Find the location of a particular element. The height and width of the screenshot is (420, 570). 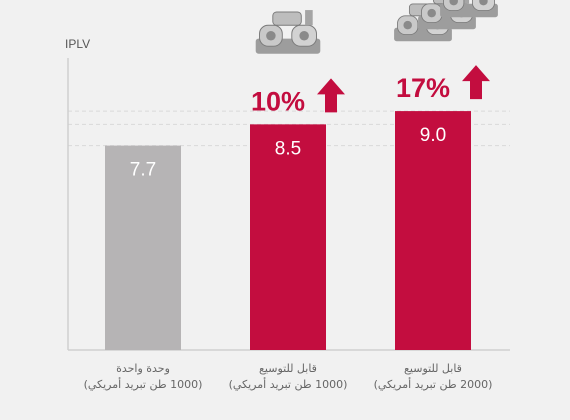

category-label: وحدة واحدة is located at coordinates (143, 368).